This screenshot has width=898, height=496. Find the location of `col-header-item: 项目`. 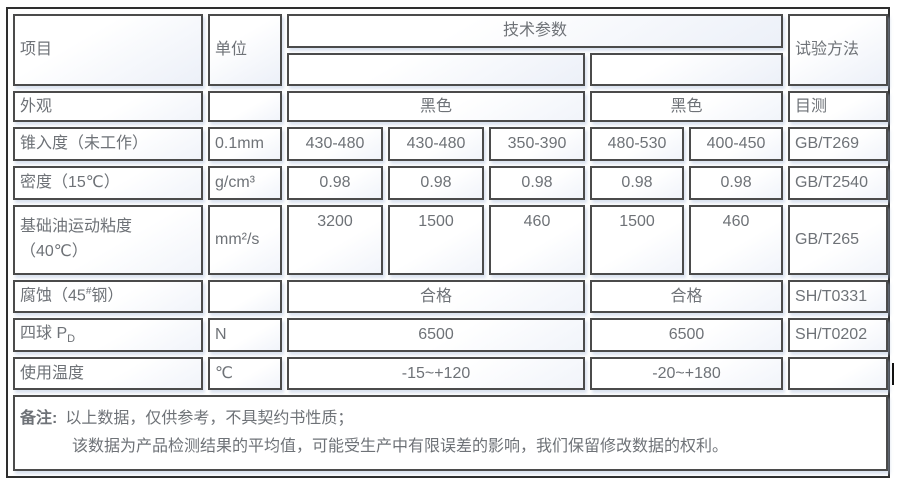

col-header-item: 项目 is located at coordinates (108, 50).